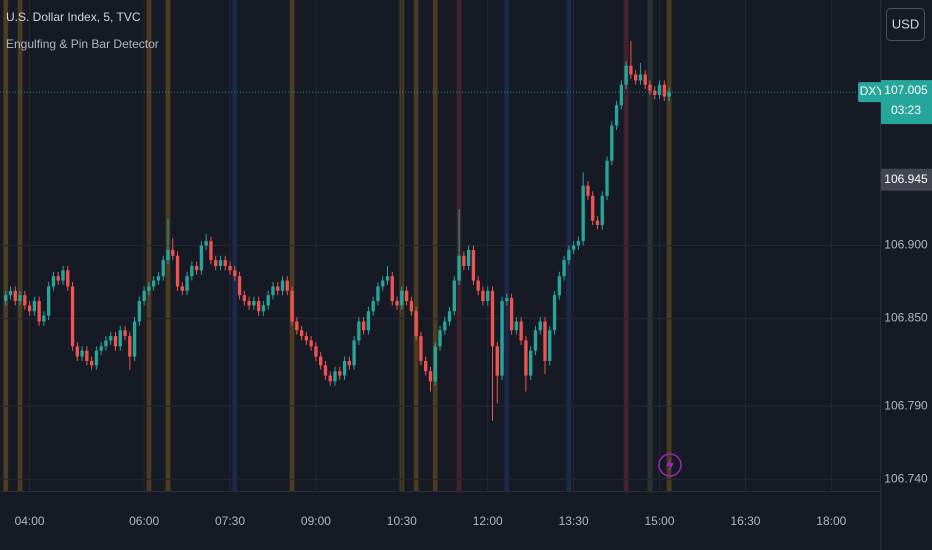 This screenshot has height=550, width=932. I want to click on indicator-name: Engulfing & Pin Bar Detector, so click(82, 44).